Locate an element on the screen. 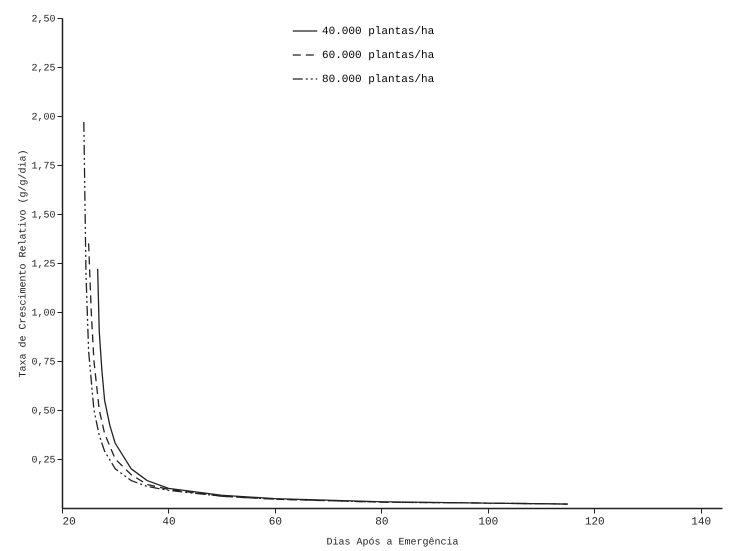 The image size is (732, 551). y-tick-label: 1,25 is located at coordinates (43, 265).